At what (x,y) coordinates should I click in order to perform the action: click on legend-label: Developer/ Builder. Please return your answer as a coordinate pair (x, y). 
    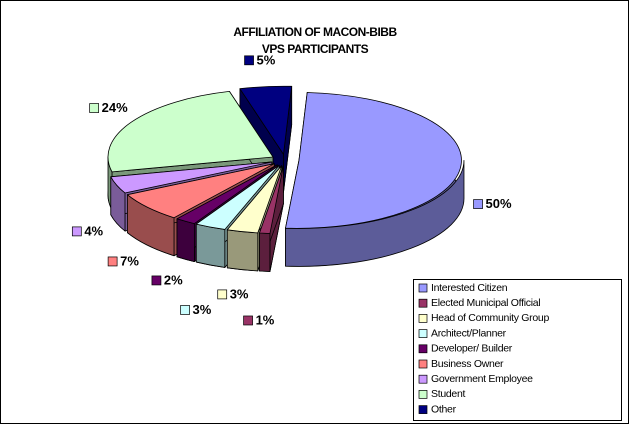
    Looking at the image, I should click on (472, 349).